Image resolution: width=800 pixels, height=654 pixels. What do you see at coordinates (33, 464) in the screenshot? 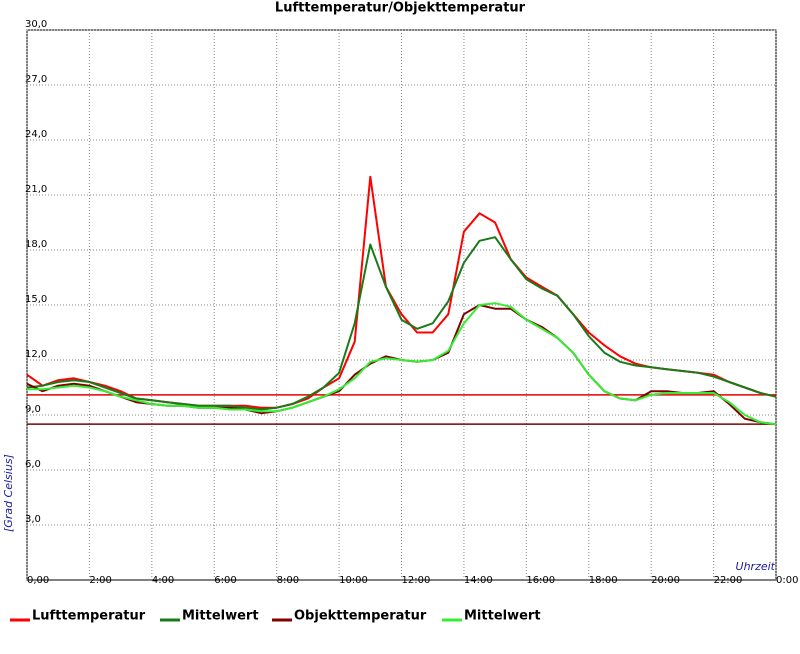
I see `y-tick-label: 6,0` at bounding box center [33, 464].